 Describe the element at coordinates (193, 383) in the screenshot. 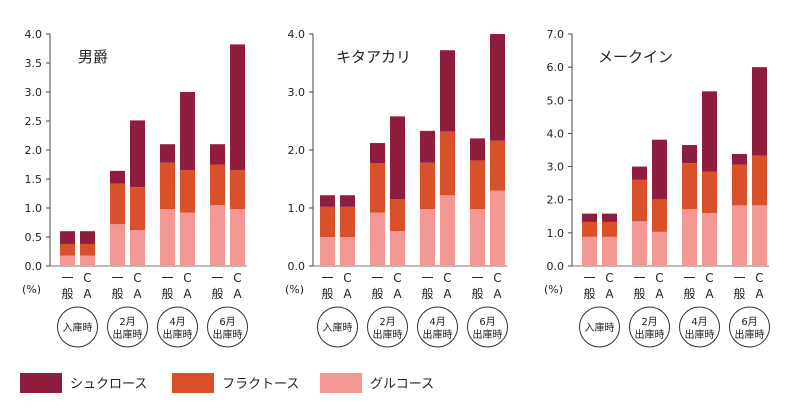

I see `legend-swatch` at that location.